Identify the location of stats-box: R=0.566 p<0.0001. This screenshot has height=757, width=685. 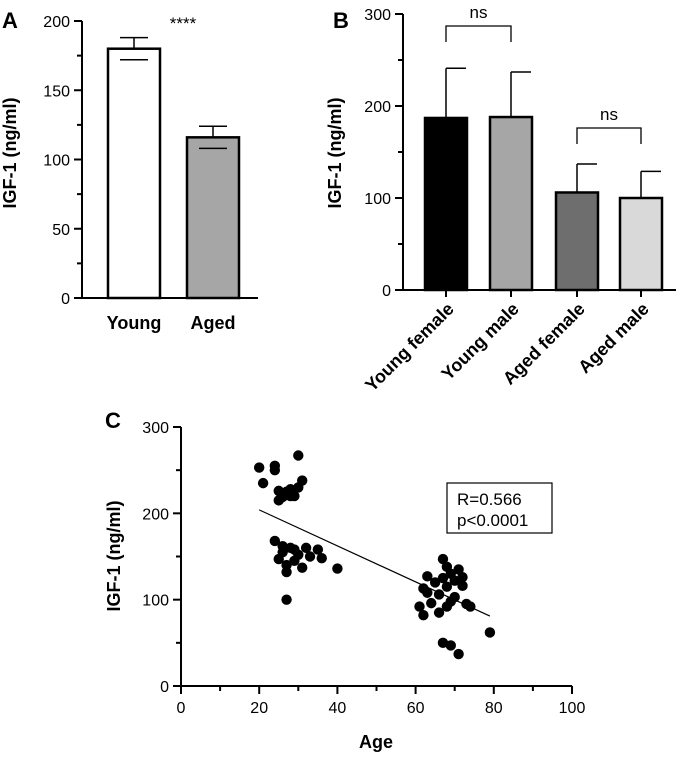
(499, 508).